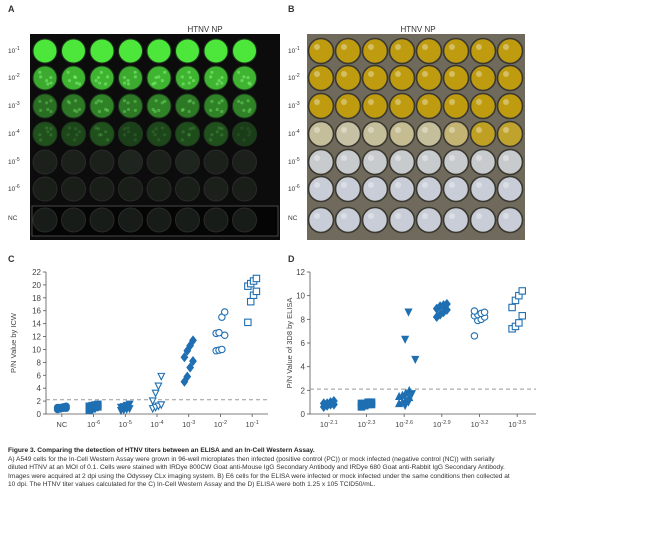 This screenshot has width=650, height=550. I want to click on x-tick-label: 10-2.6, so click(404, 424).